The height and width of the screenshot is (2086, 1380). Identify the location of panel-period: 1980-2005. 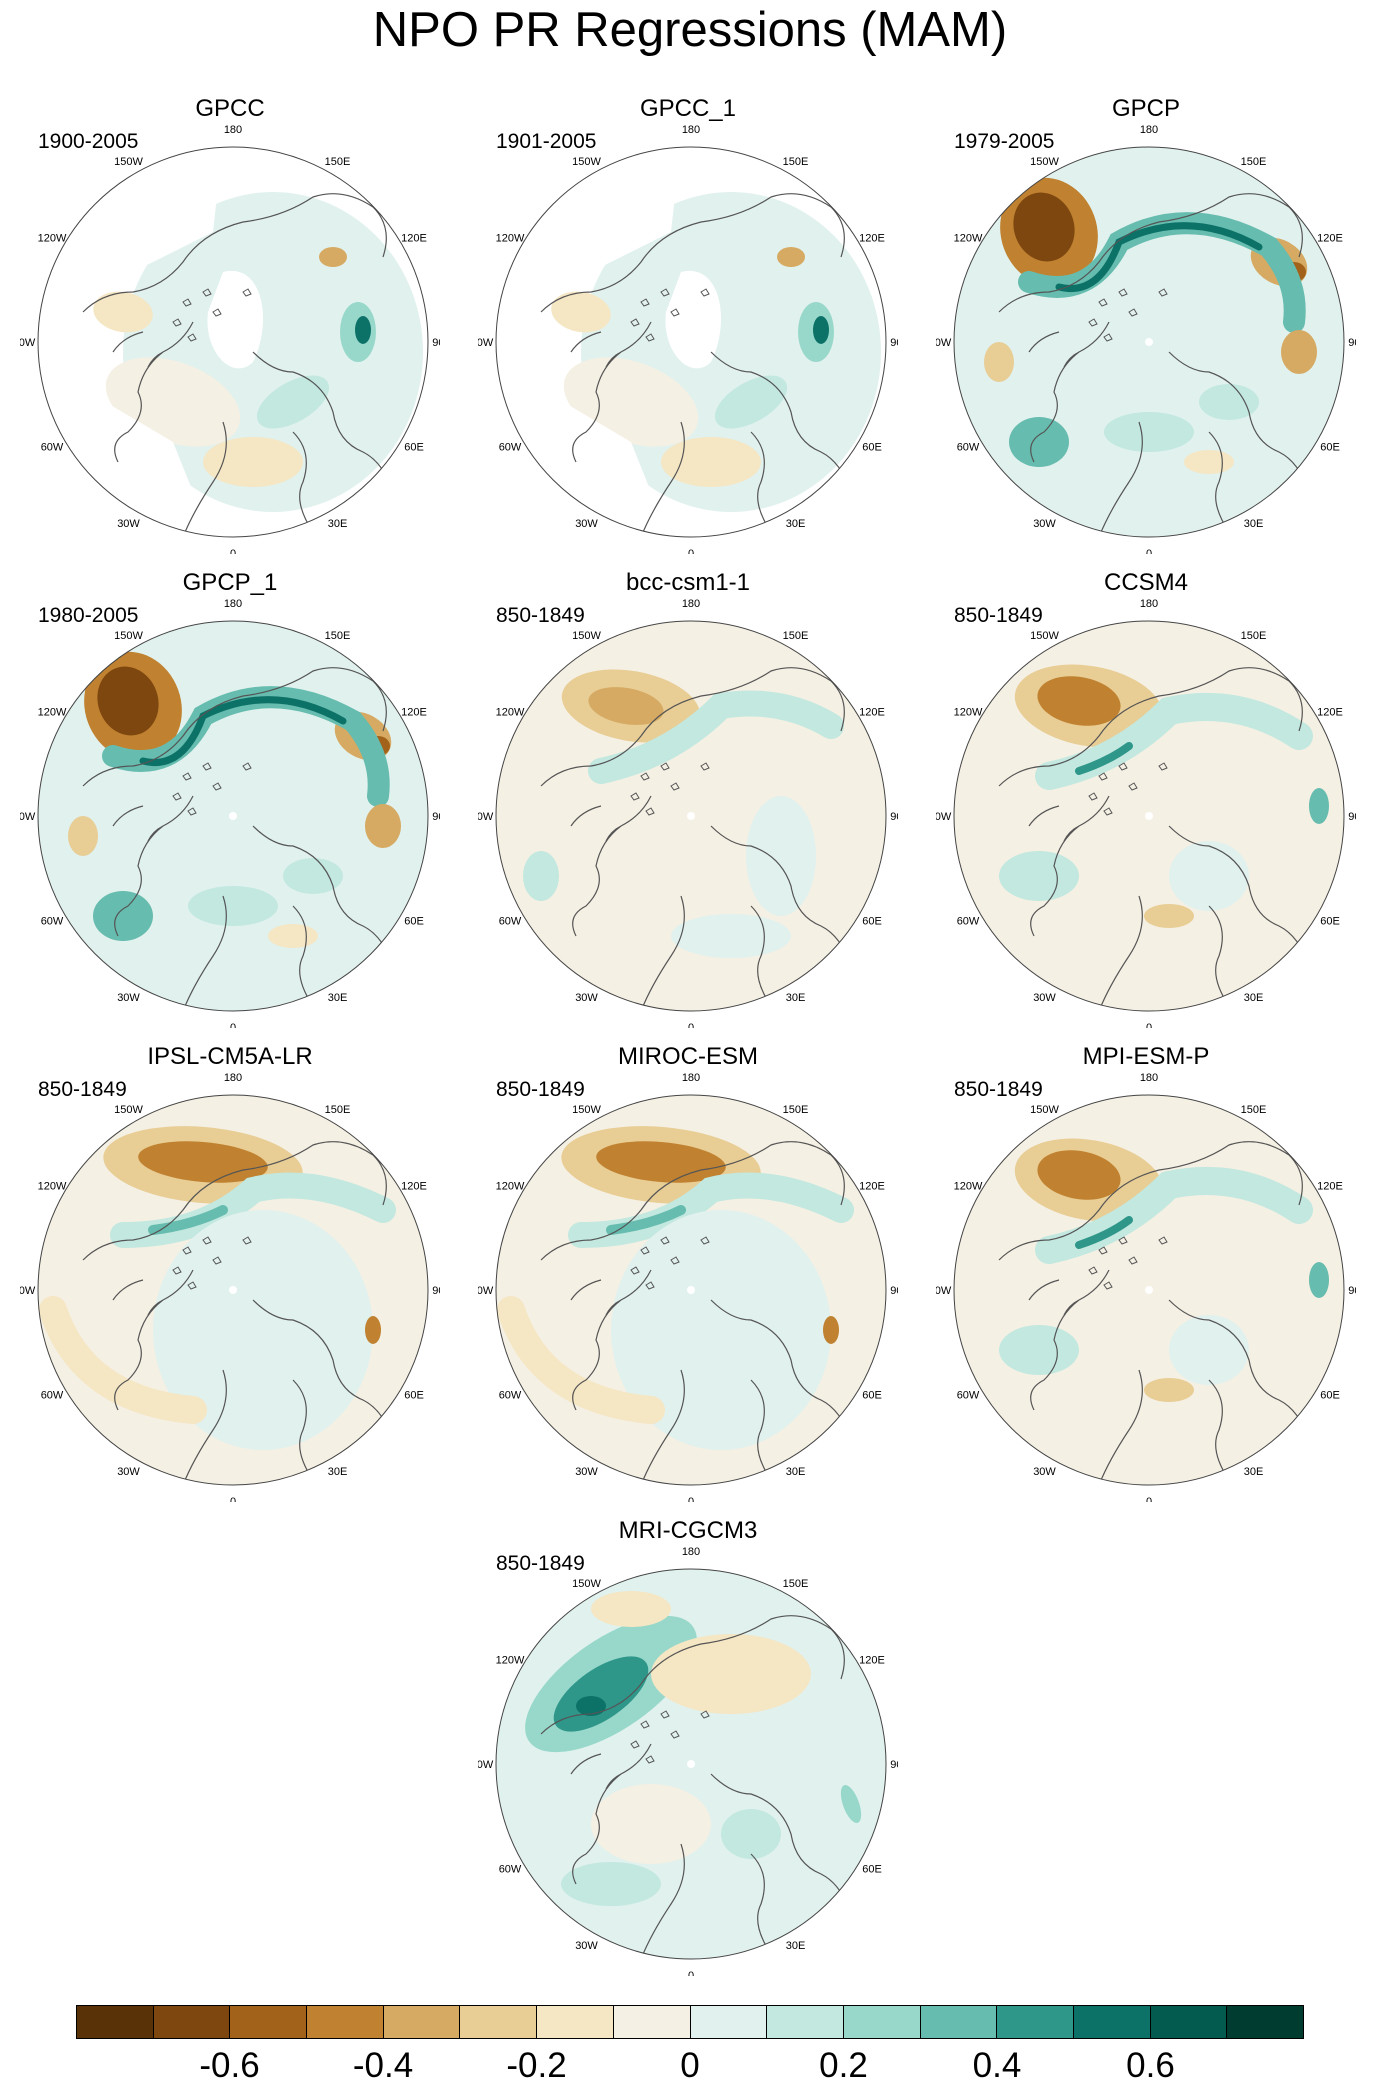
(88, 615).